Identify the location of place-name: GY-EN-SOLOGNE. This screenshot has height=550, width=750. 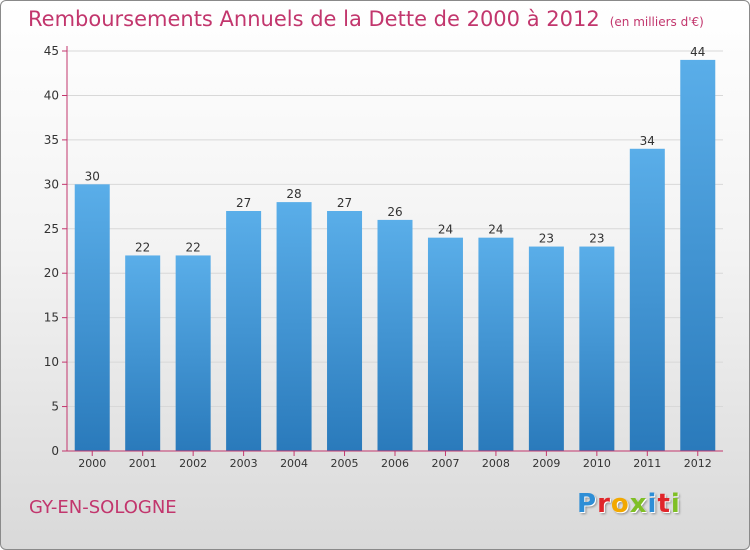
(103, 507).